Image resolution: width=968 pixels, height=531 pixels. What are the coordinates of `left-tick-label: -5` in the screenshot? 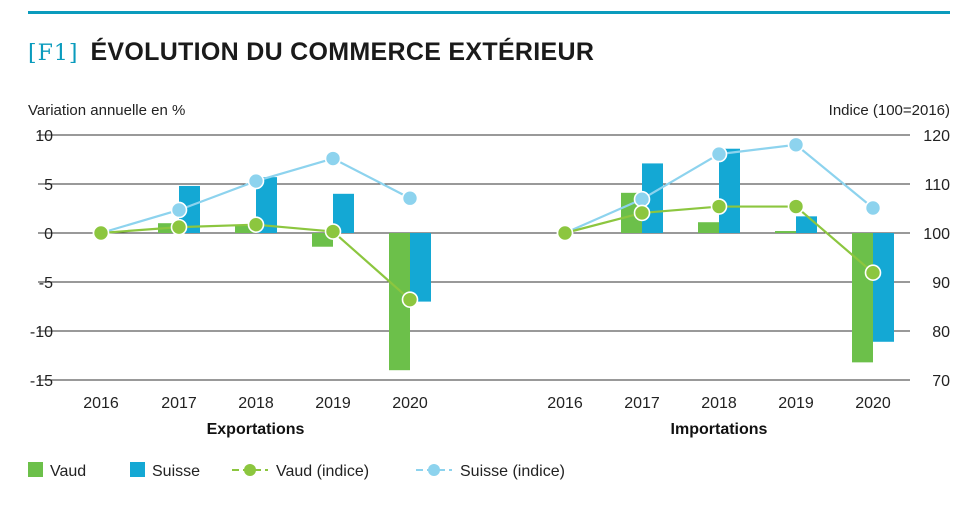 It's located at (46, 283).